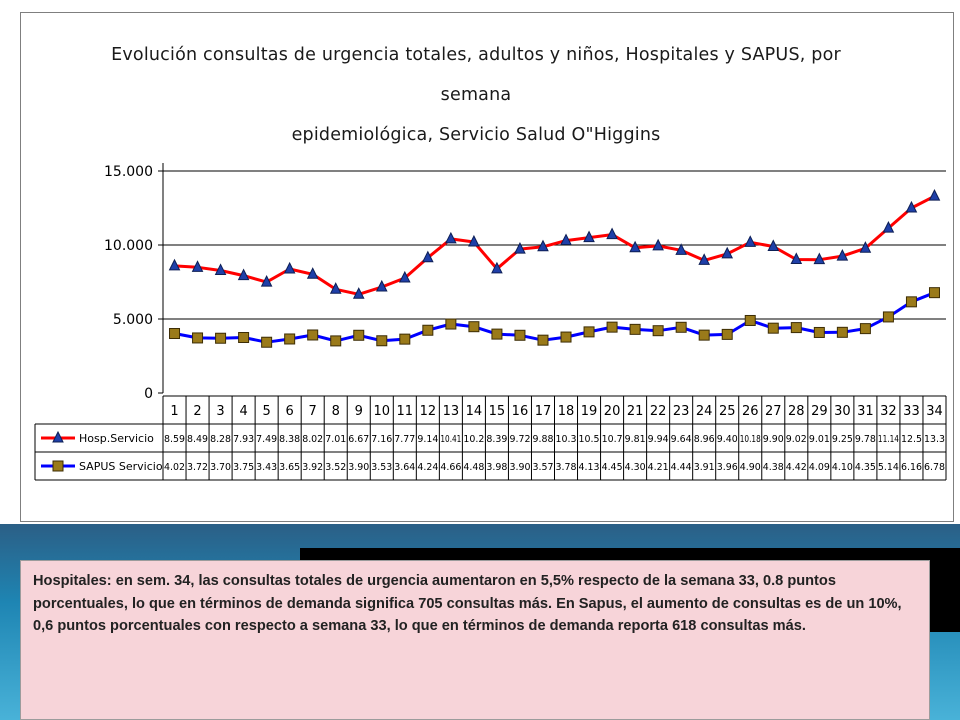 The width and height of the screenshot is (960, 720). What do you see at coordinates (358, 467) in the screenshot?
I see `data-label: 3.90` at bounding box center [358, 467].